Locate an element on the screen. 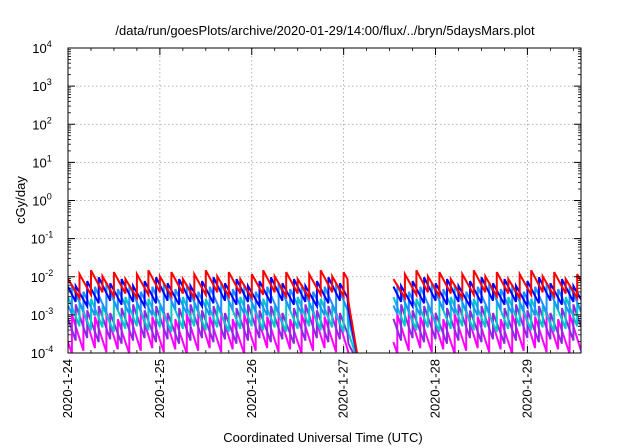 This screenshot has height=448, width=640. x-tick-label: 2020-1-25 is located at coordinates (159, 388).